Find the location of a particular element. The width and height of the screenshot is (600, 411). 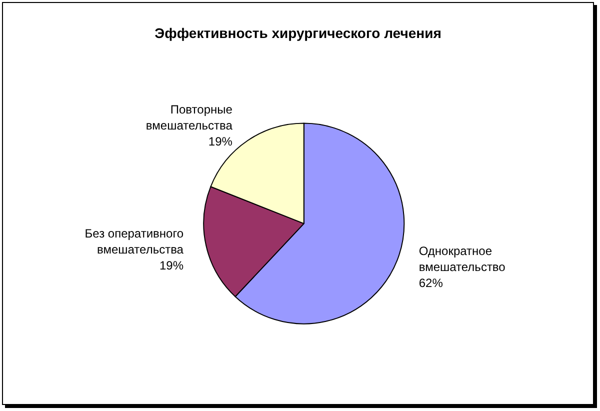

data-label: 62% is located at coordinates (431, 283).